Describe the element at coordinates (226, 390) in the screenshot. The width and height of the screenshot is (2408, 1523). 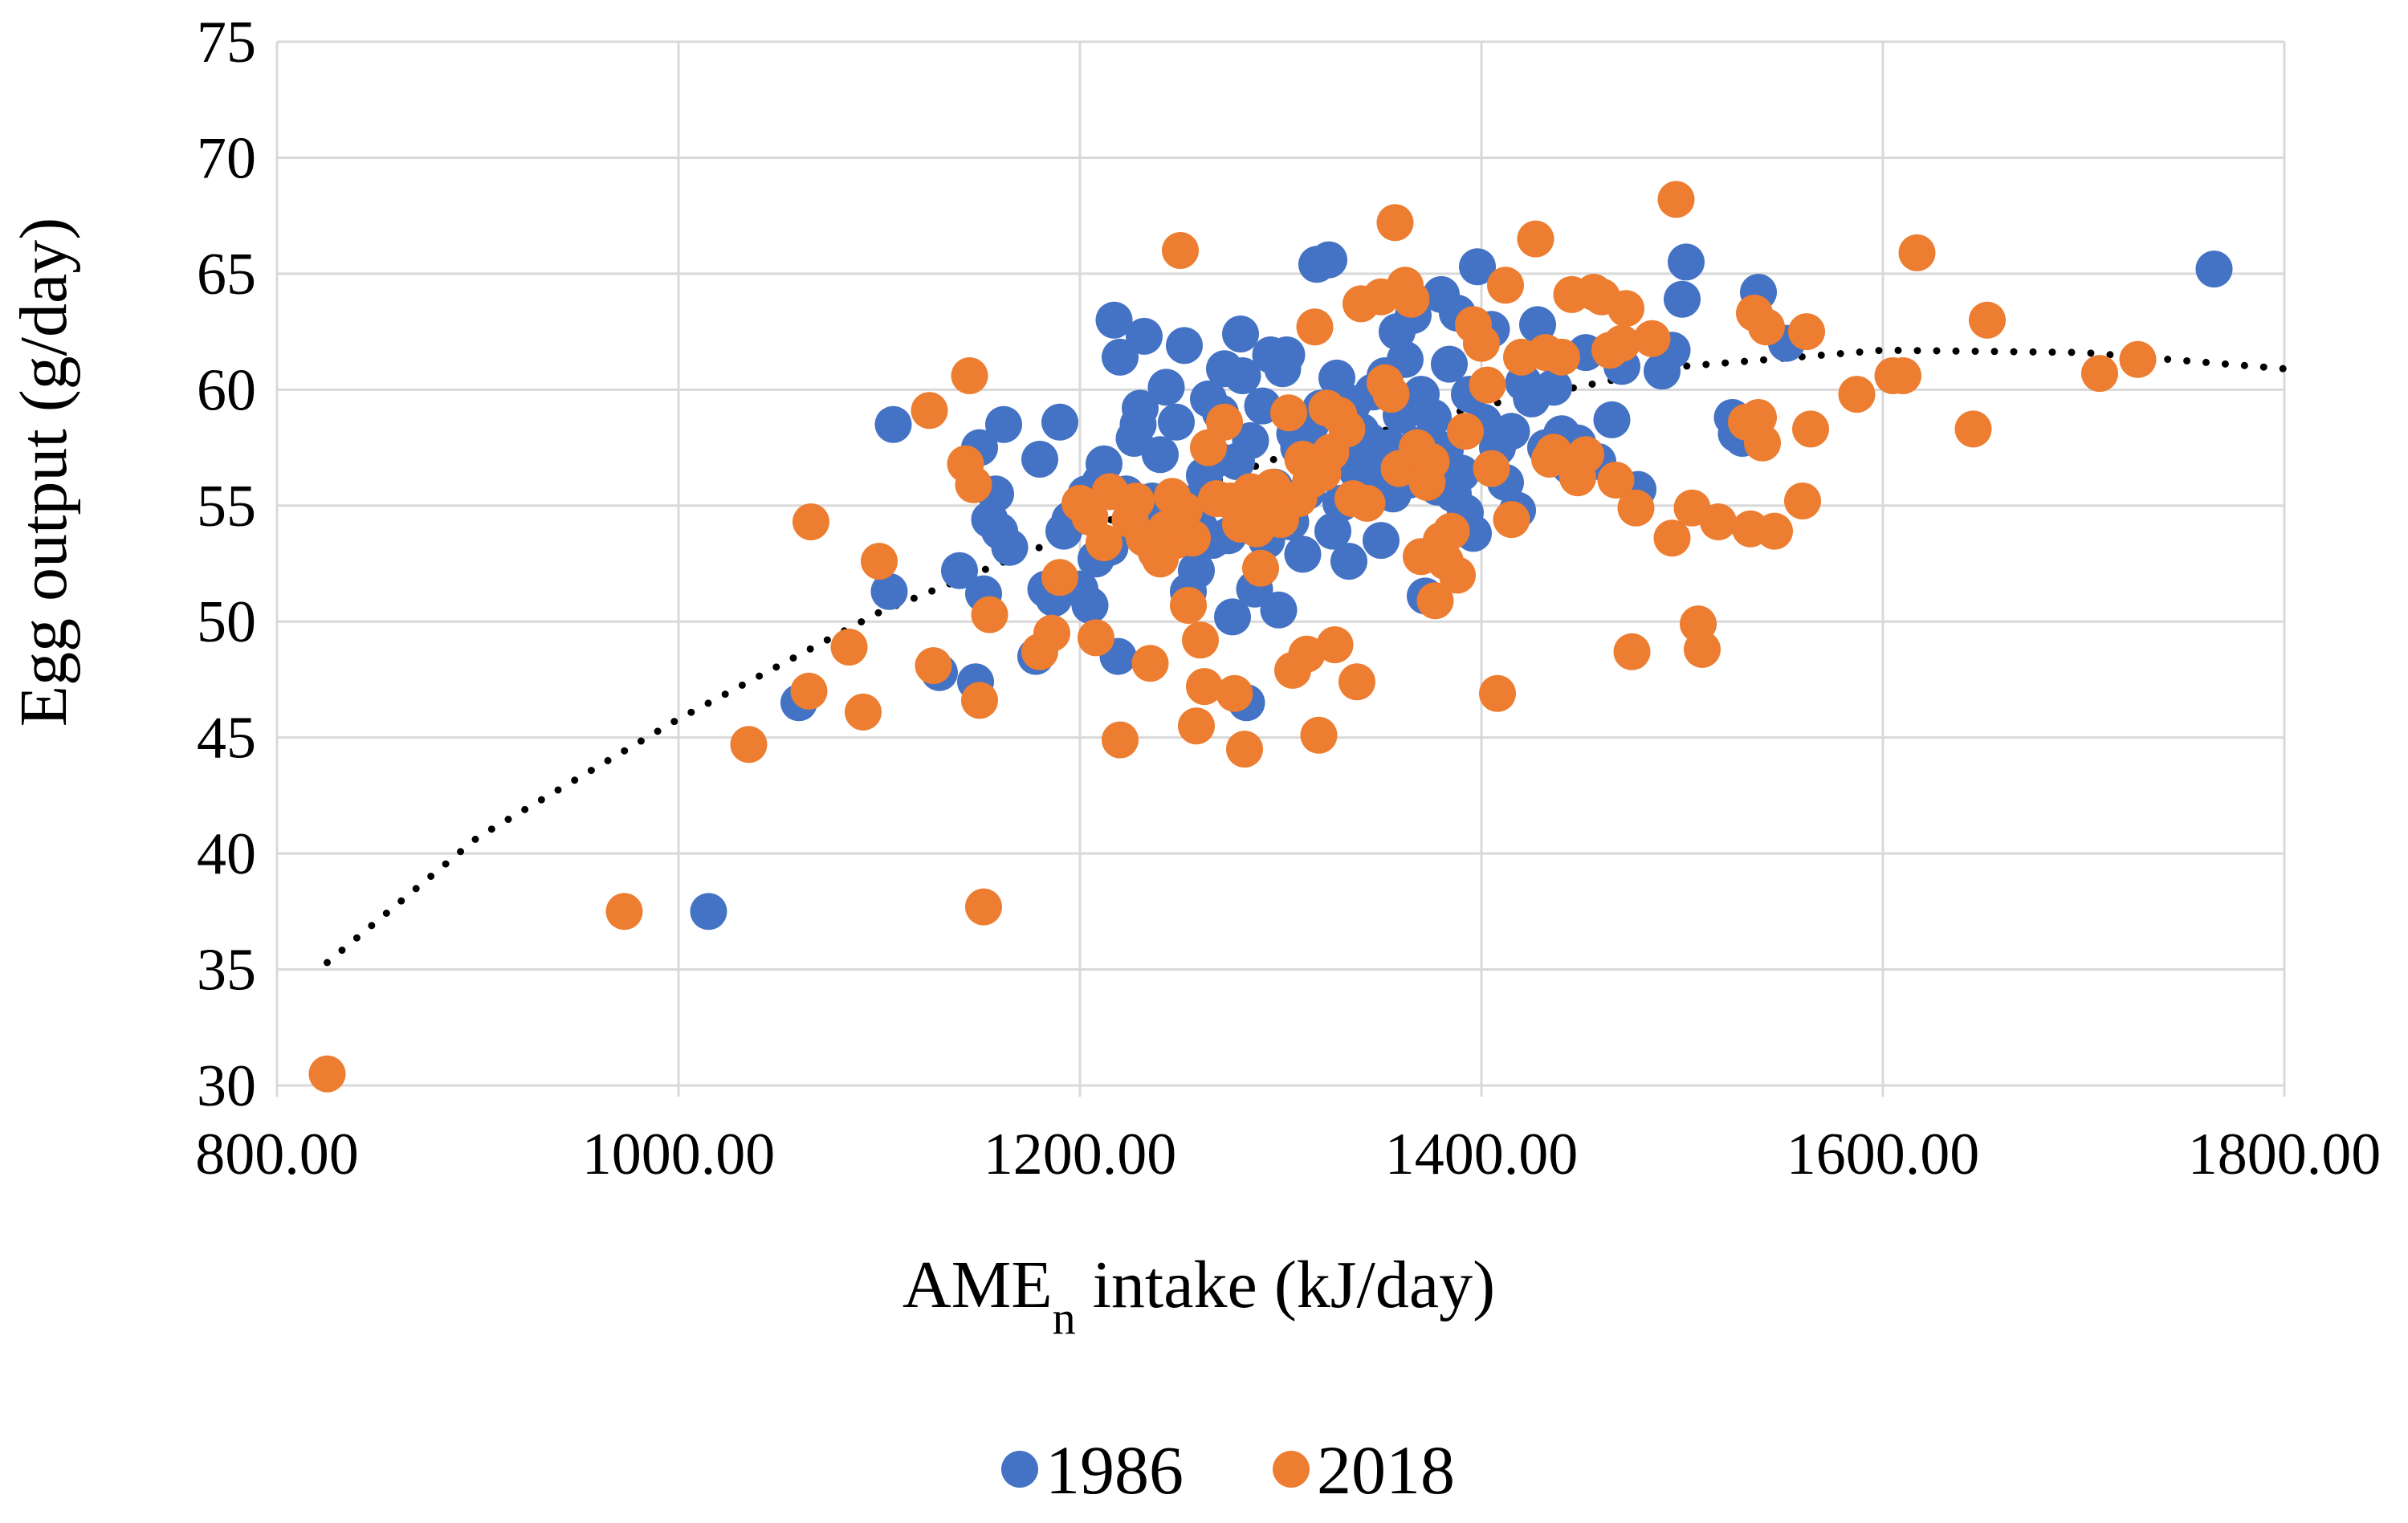
I see `y-tick-label: 60` at that location.